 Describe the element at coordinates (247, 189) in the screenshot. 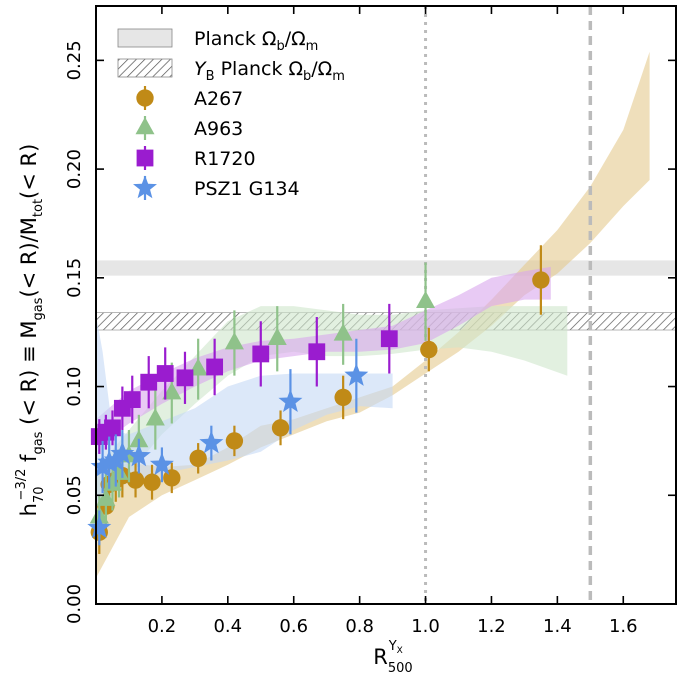

I see `legend-label: PSZ1 G134` at that location.